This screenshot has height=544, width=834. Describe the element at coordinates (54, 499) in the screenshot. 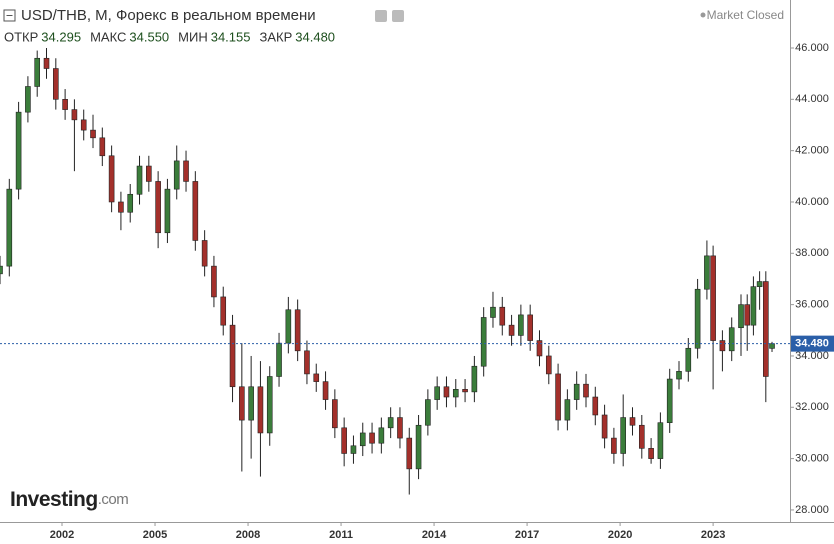

I see `brand-name: Investing` at that location.